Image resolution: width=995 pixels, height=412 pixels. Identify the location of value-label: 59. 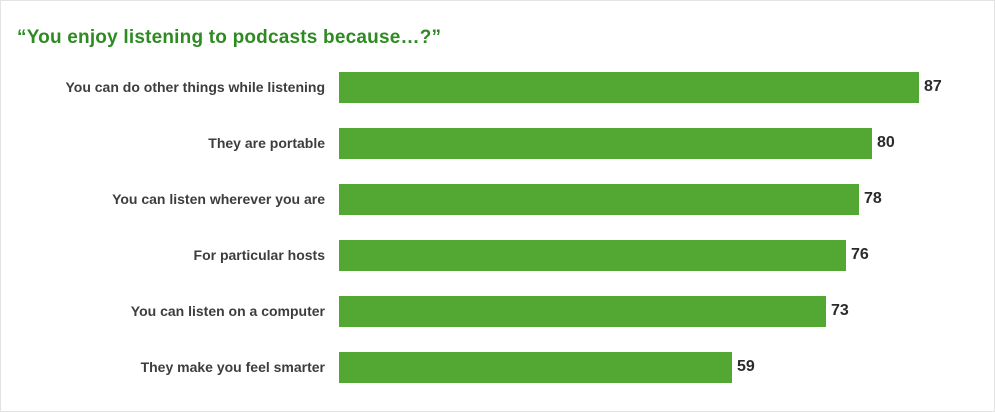
(746, 366).